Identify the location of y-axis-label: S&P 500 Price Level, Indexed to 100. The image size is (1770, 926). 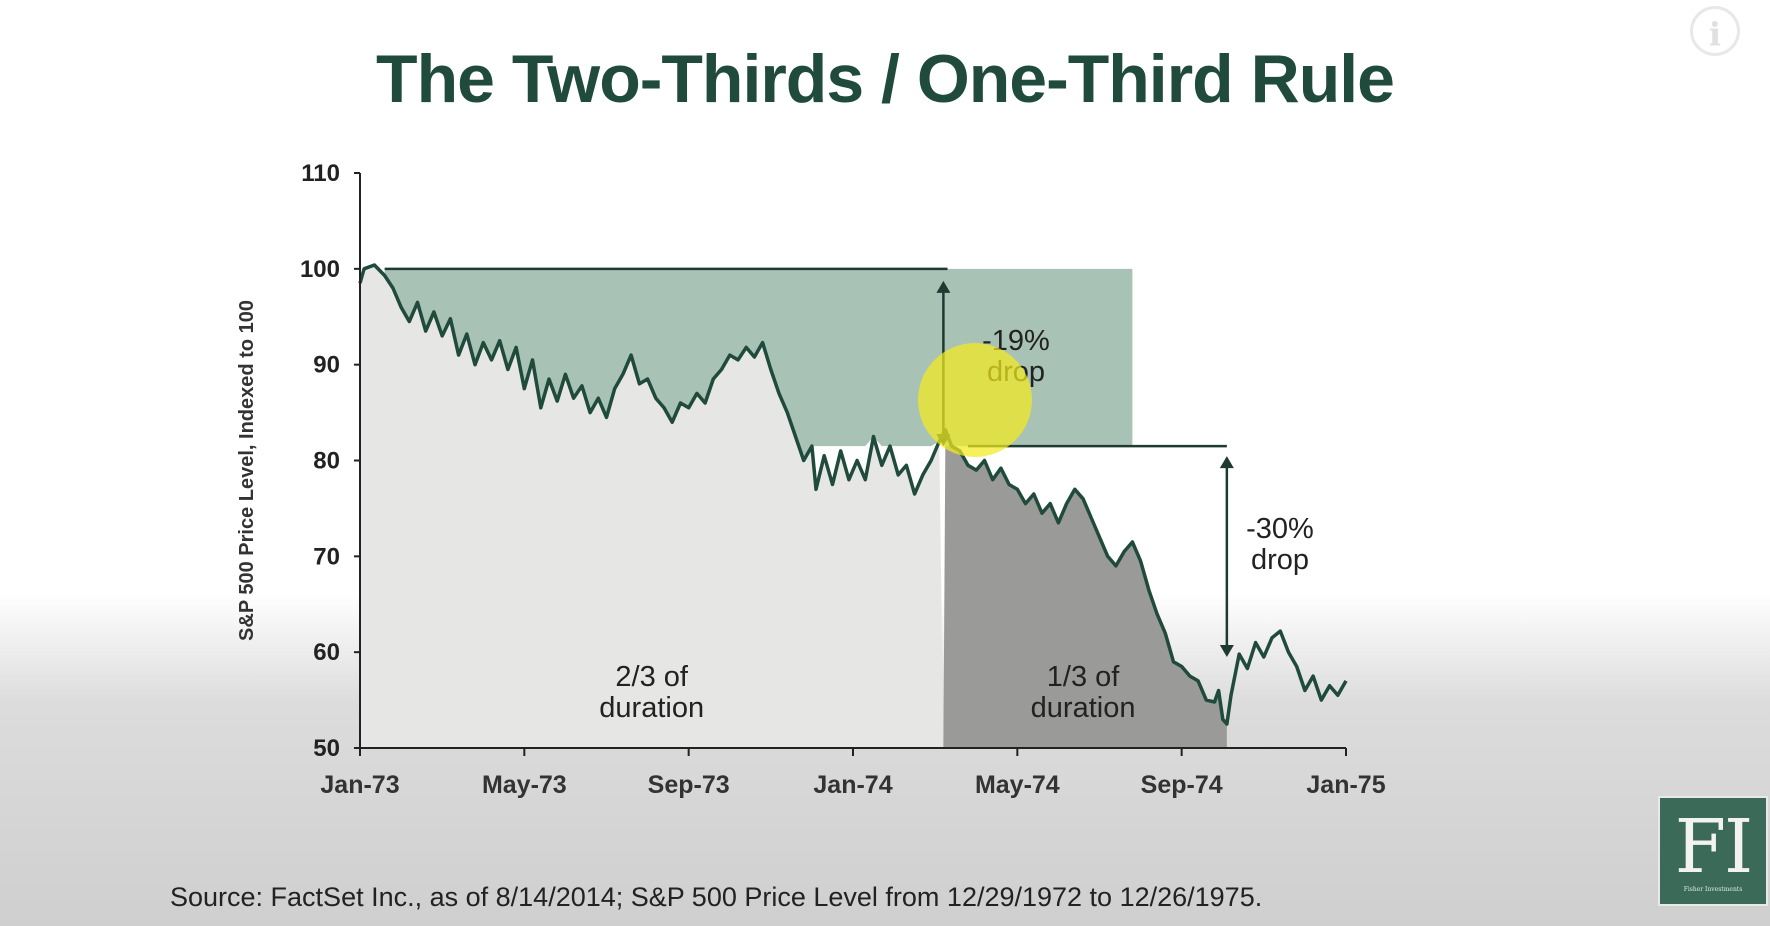
(247, 470).